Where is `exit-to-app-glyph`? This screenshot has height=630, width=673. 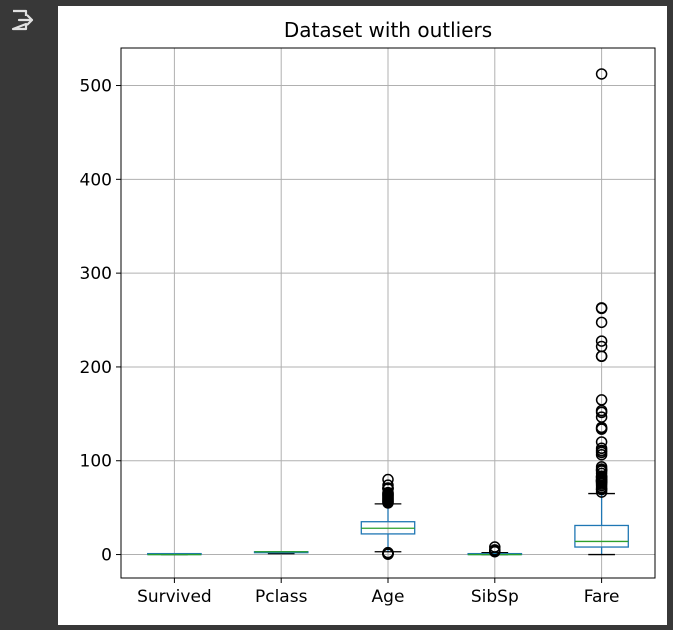 exit-to-app-glyph is located at coordinates (22, 20).